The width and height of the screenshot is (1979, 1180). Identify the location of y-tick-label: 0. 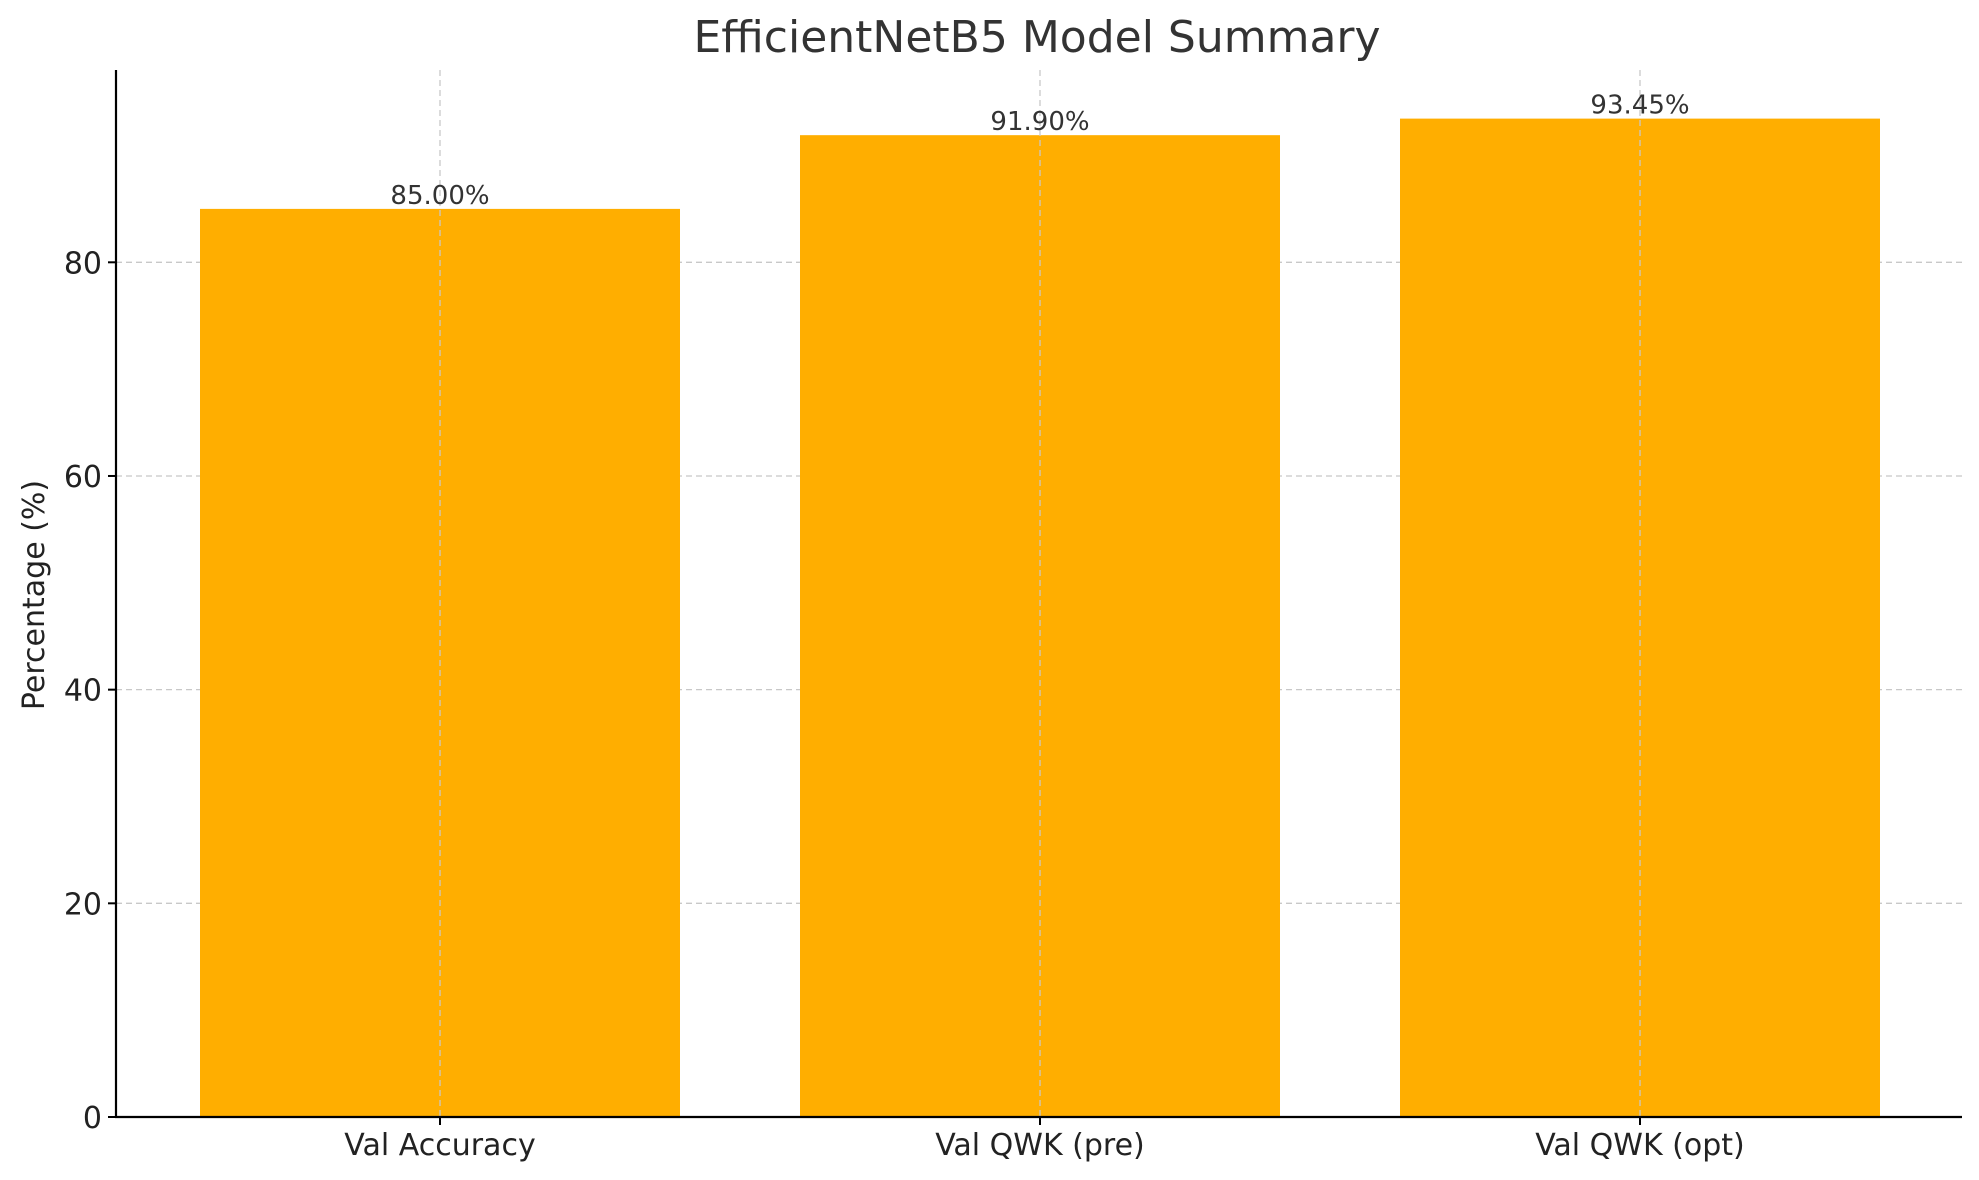
(92, 1118).